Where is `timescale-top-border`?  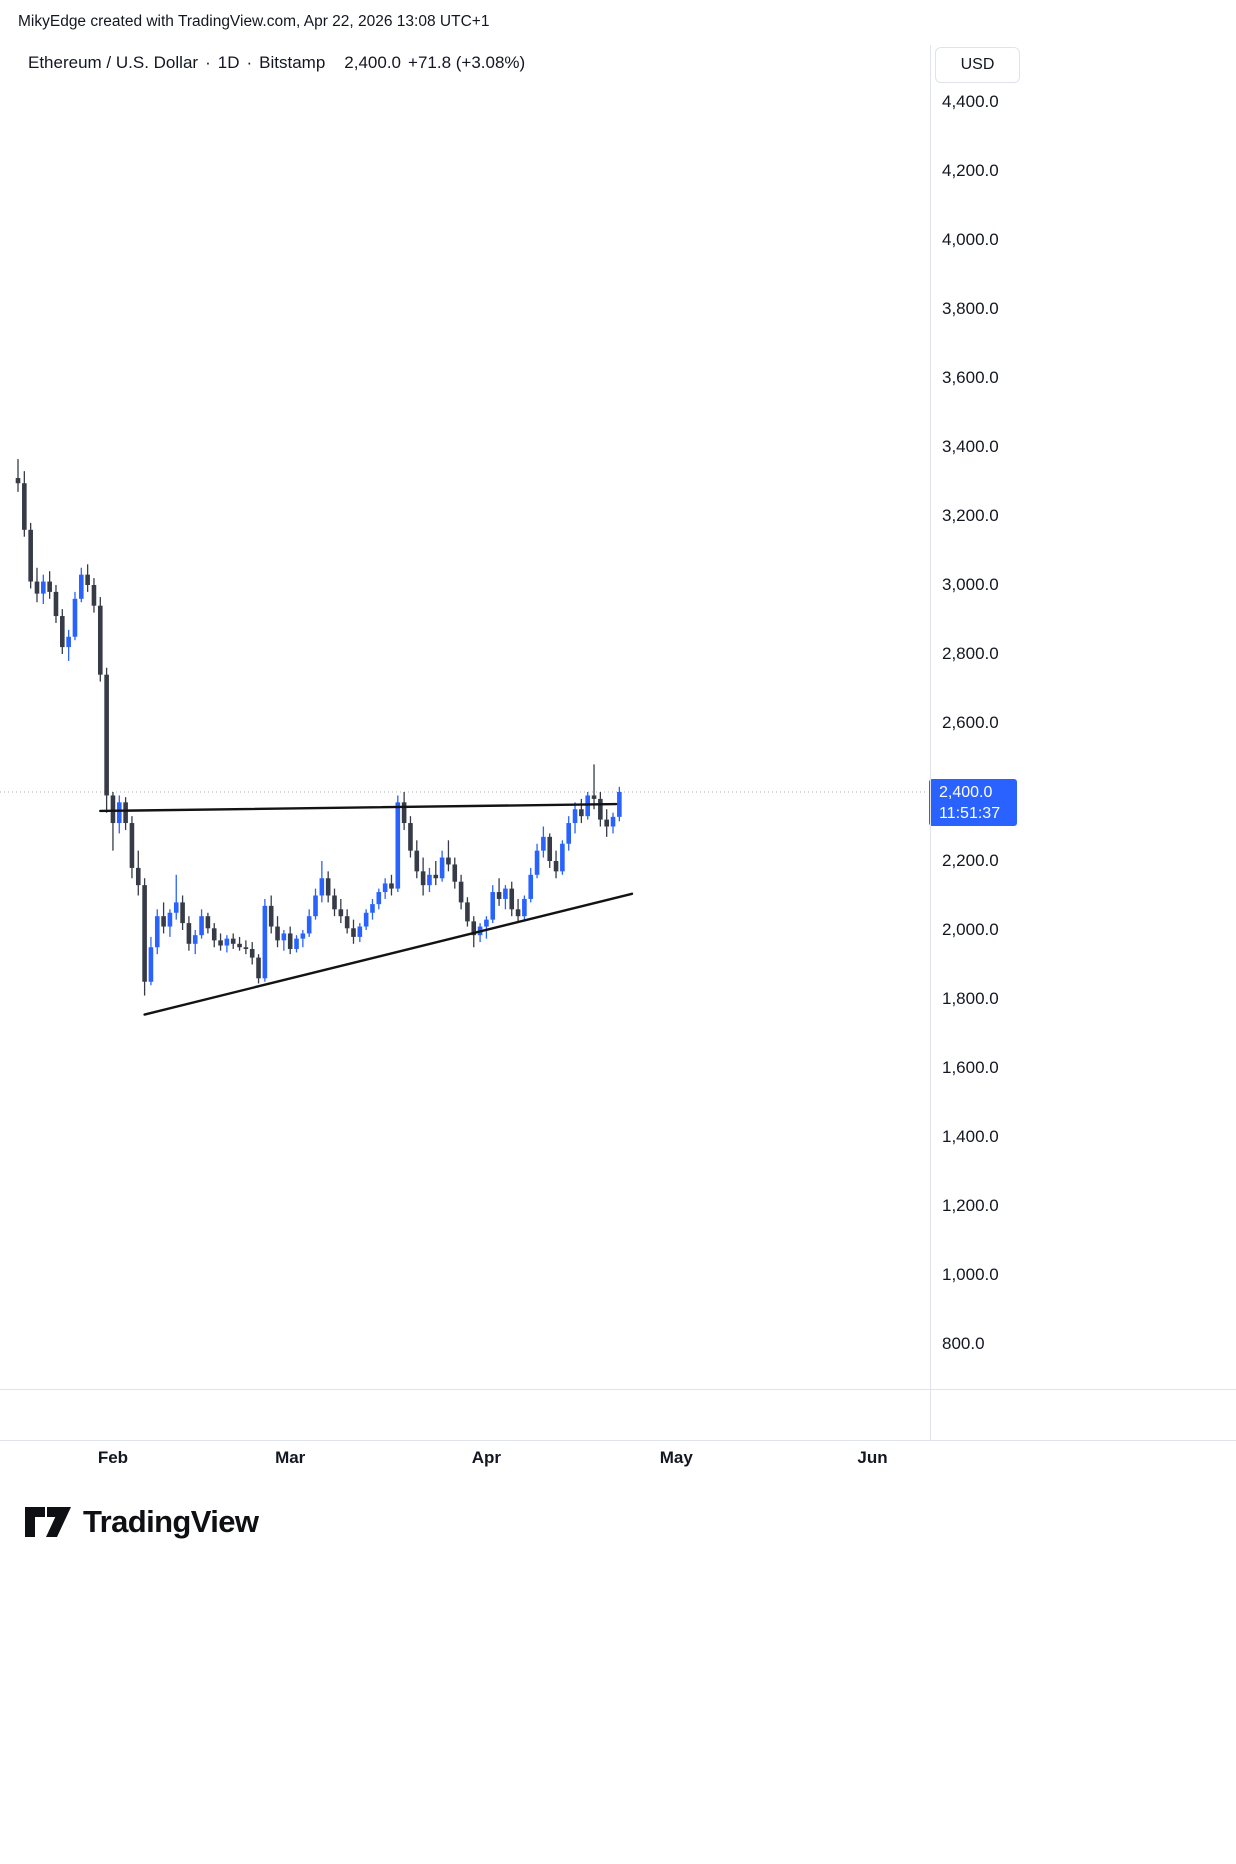 timescale-top-border is located at coordinates (618, 1440).